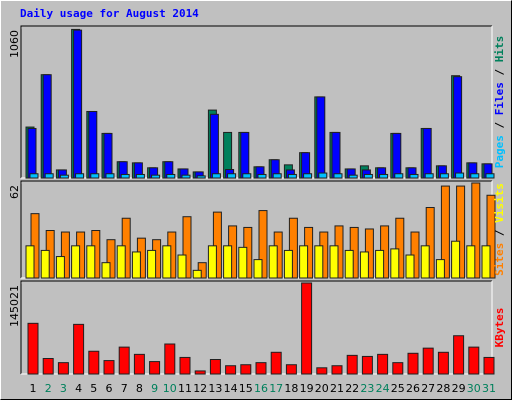  Describe the element at coordinates (63, 388) in the screenshot. I see `x-tick-label: 3` at that location.